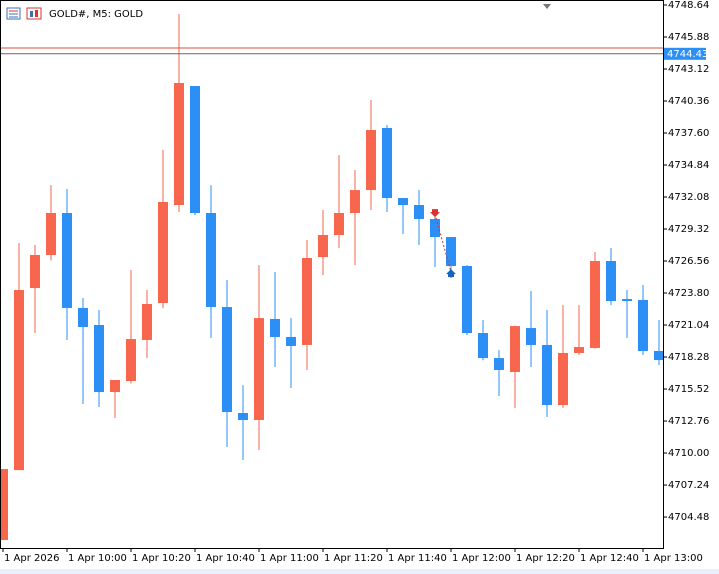 This screenshot has height=574, width=719. I want to click on x-tick-label: 1 Apr 12:00, so click(481, 558).